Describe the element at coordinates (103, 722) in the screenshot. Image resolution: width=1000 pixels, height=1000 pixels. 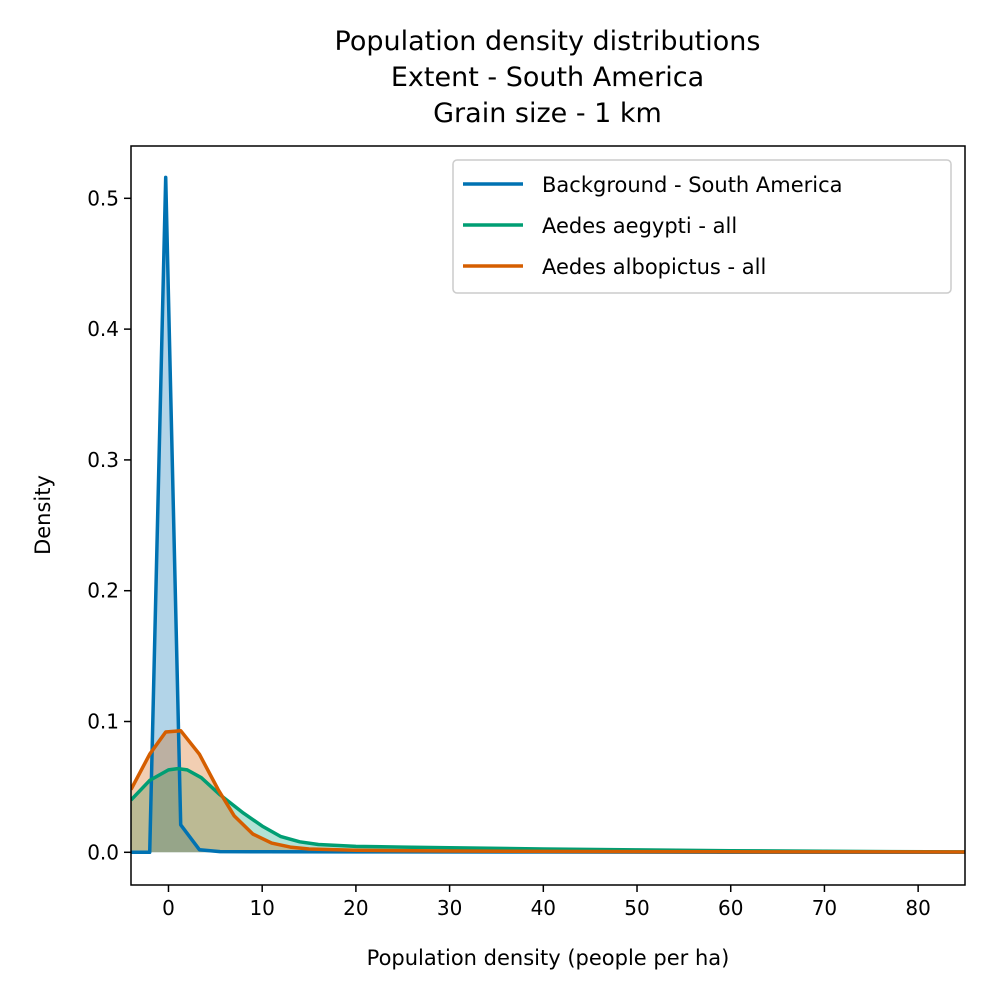
I see `y-tick-label: 0.1` at that location.